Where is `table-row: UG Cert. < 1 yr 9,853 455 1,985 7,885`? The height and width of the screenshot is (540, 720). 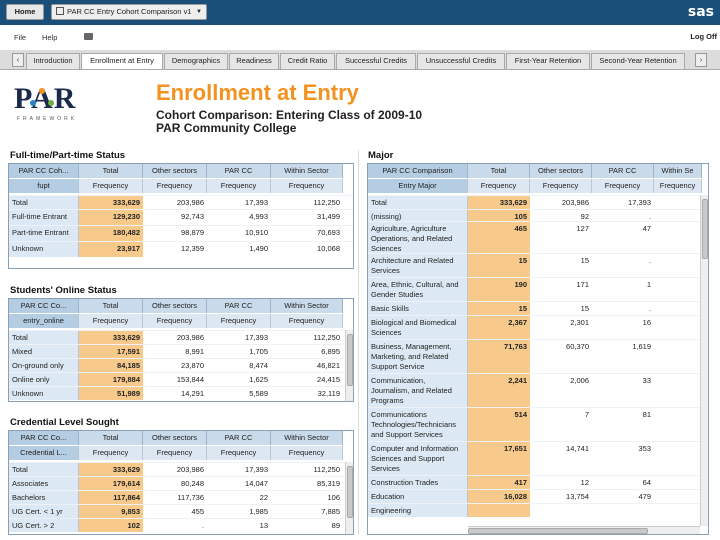 table-row: UG Cert. < 1 yr 9,853 455 1,985 7,885 is located at coordinates (181, 511).